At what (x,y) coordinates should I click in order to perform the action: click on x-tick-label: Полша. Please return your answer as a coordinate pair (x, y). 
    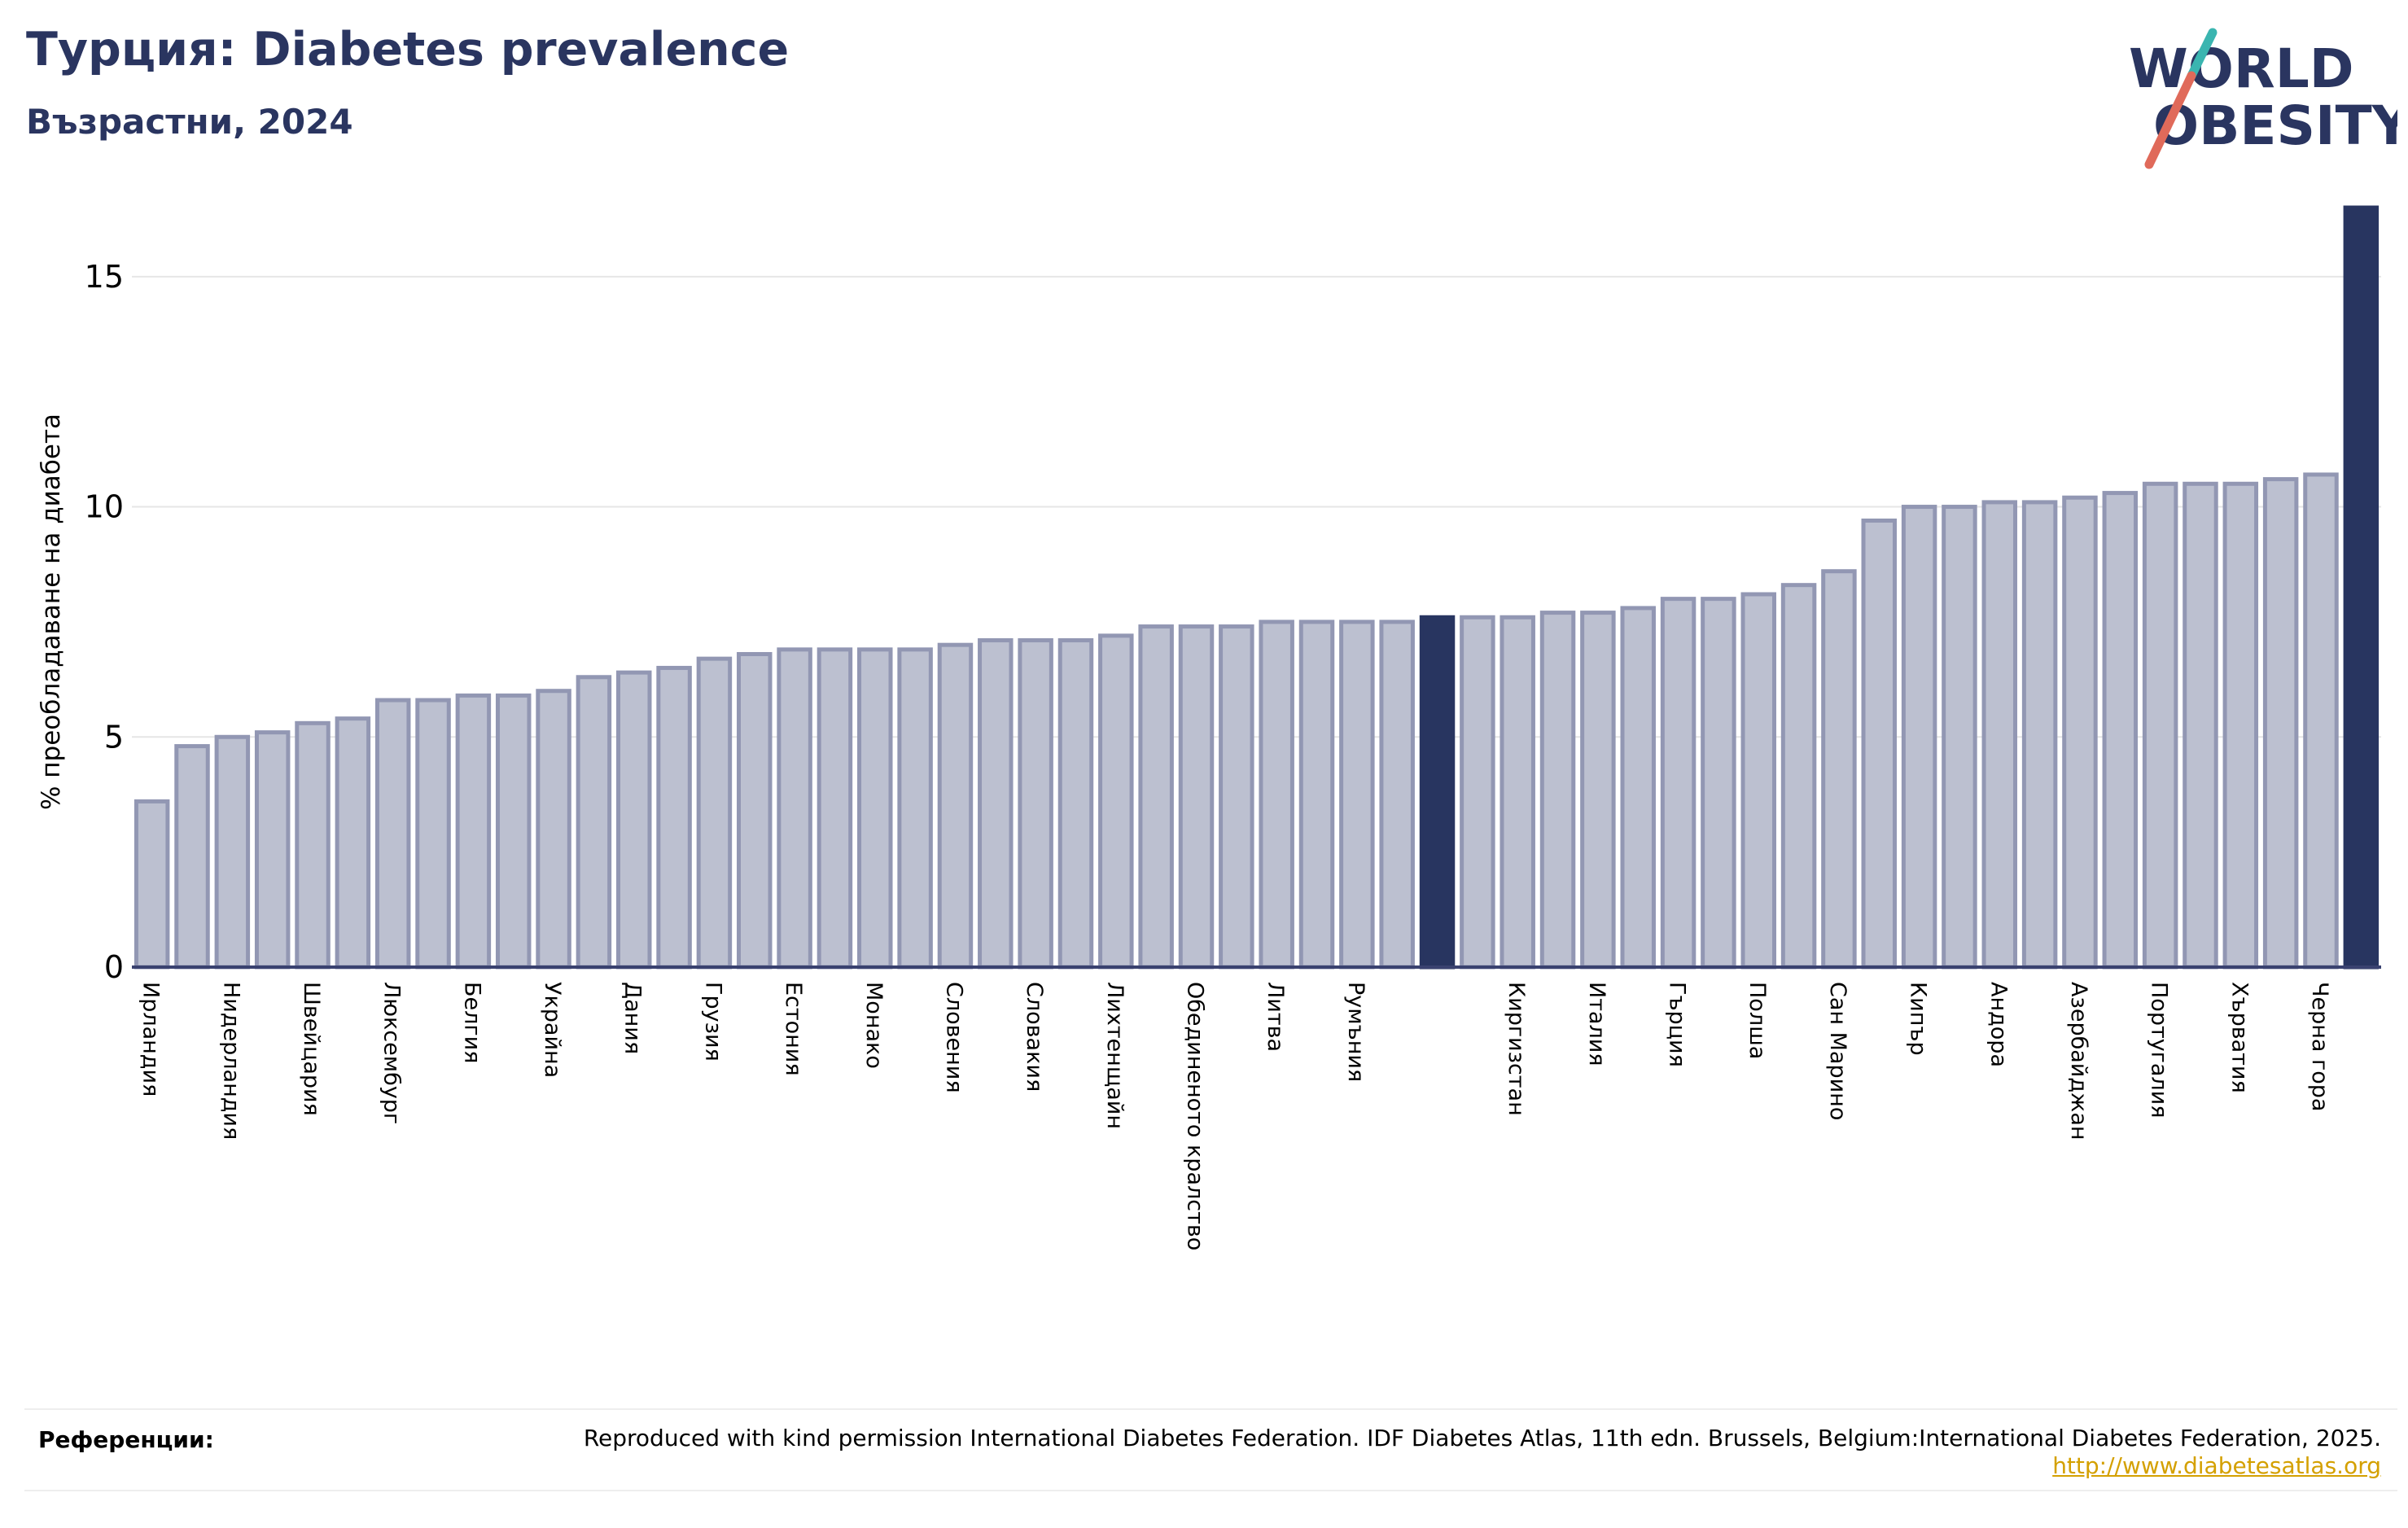
    Looking at the image, I should click on (1757, 1020).